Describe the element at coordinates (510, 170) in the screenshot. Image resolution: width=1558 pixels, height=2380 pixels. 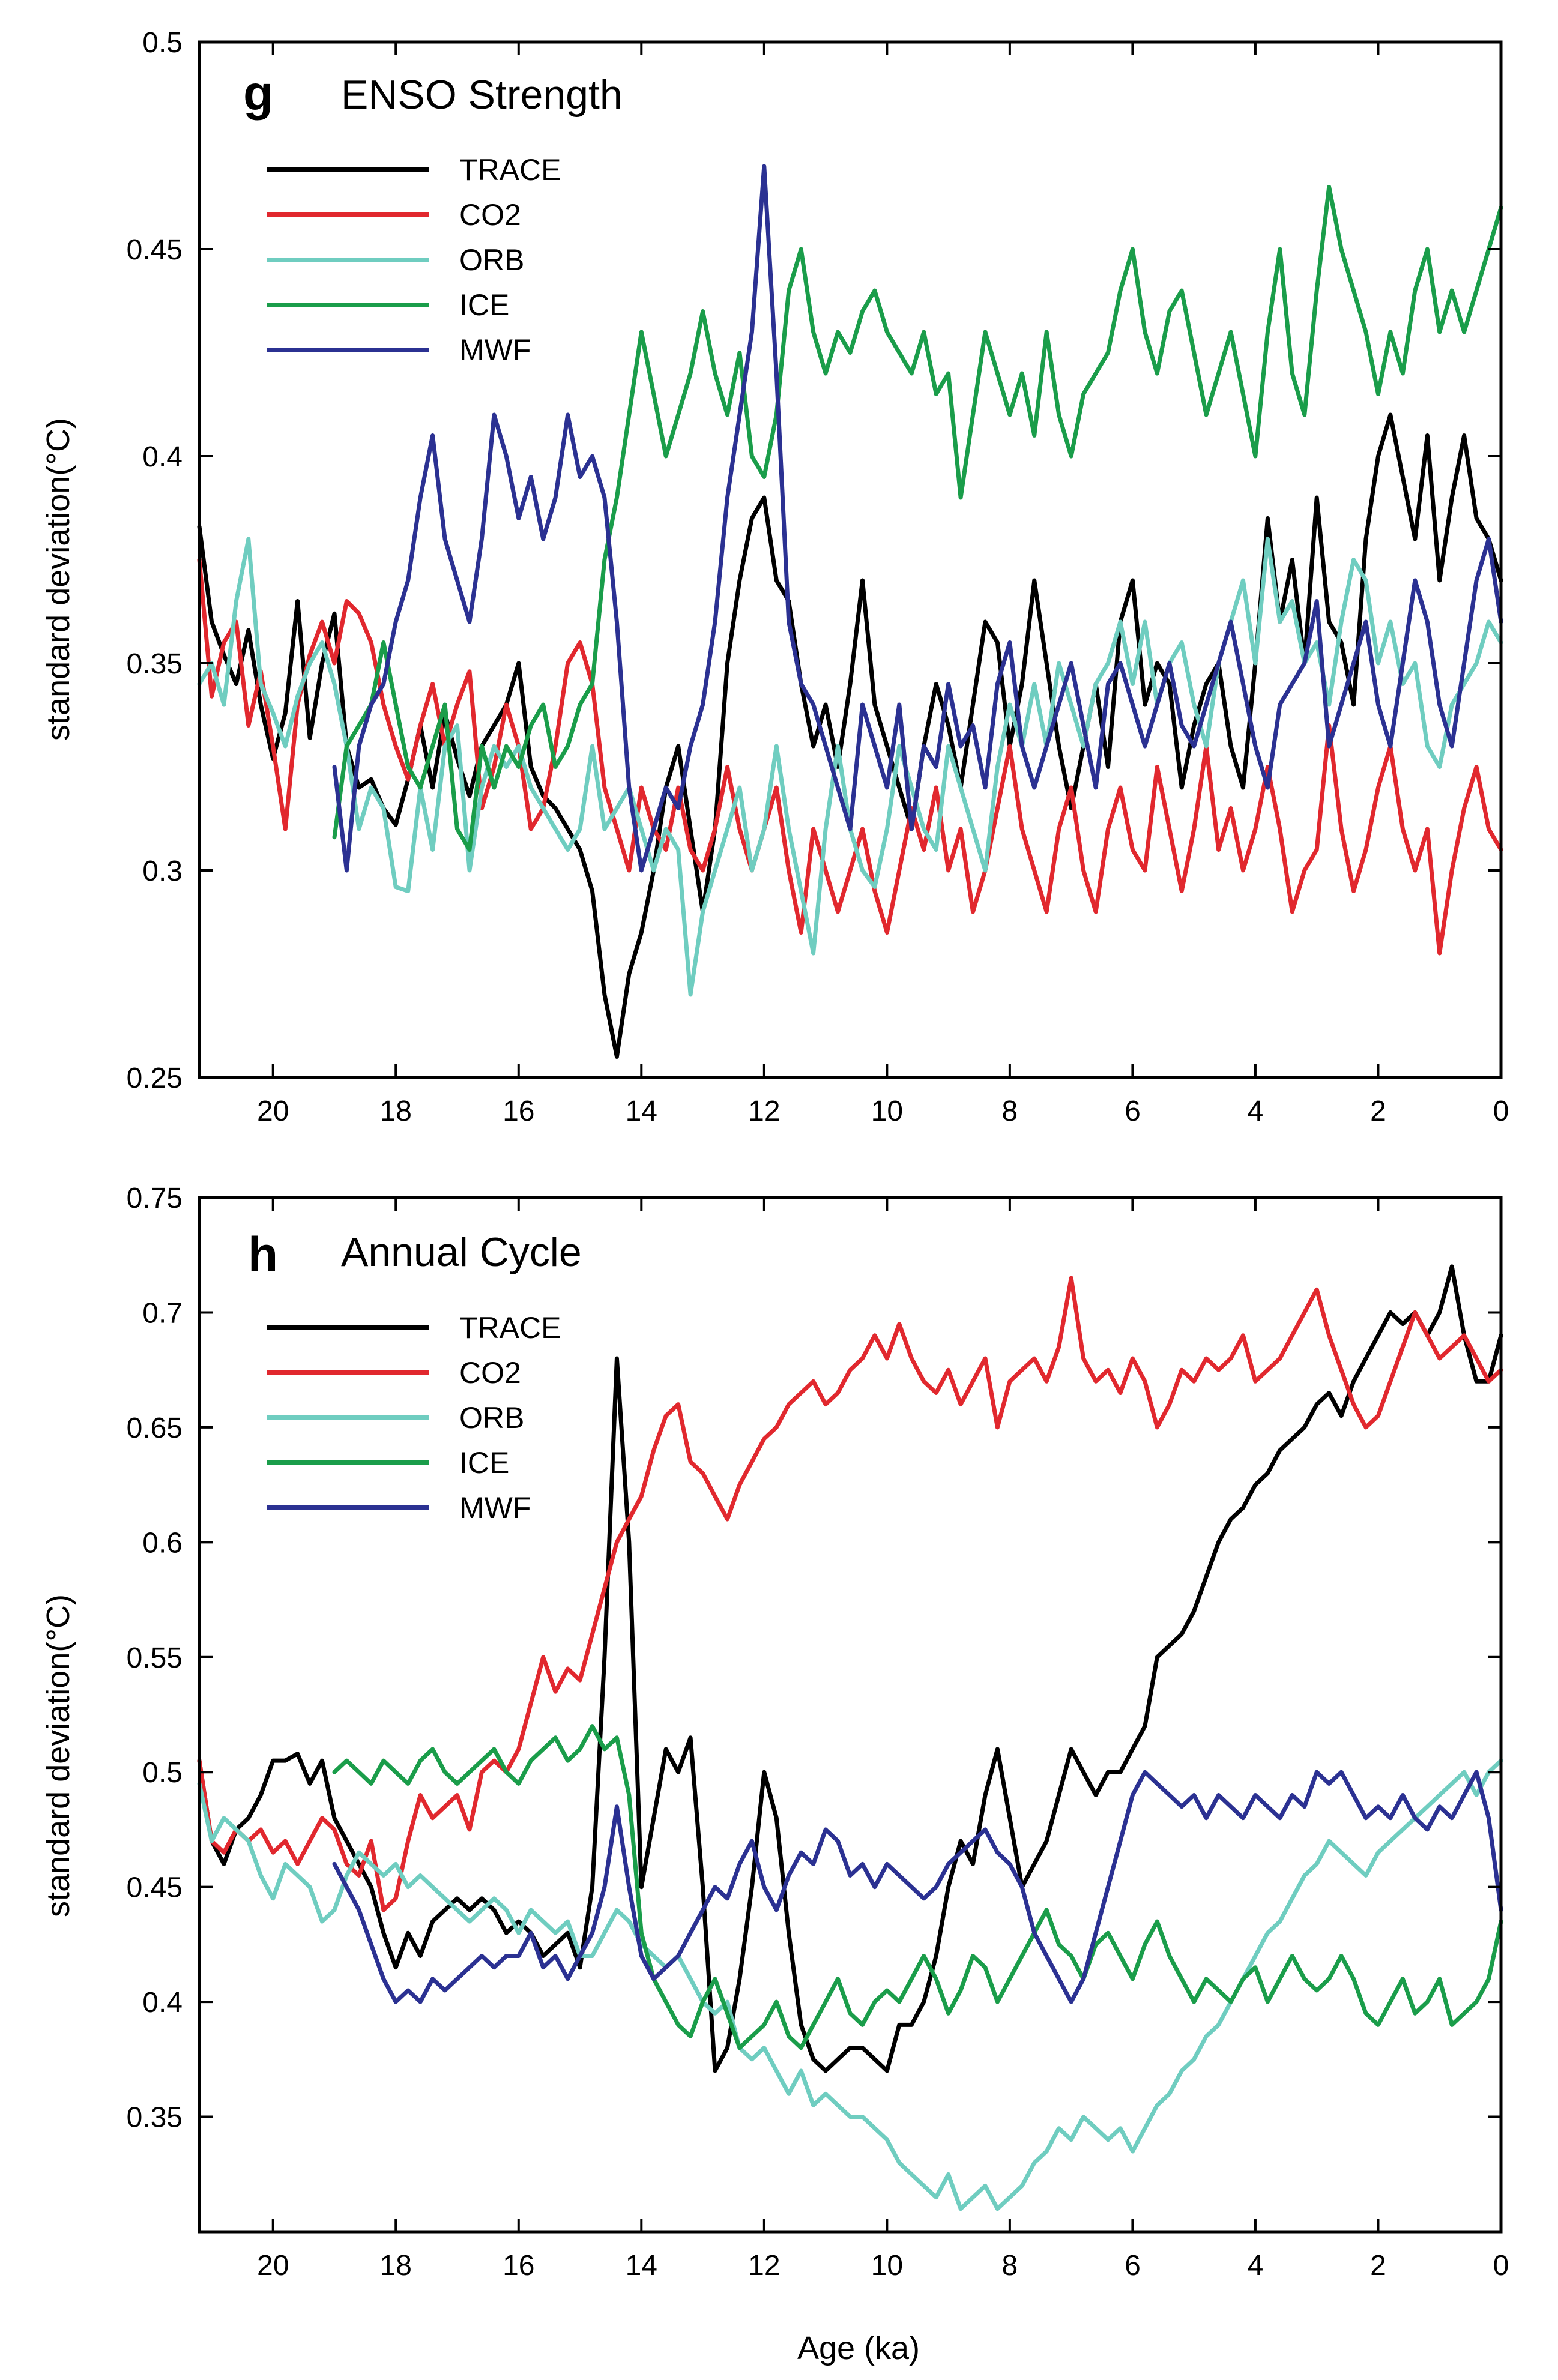
I see `panel-g-legend-label-trace: TRACE` at that location.